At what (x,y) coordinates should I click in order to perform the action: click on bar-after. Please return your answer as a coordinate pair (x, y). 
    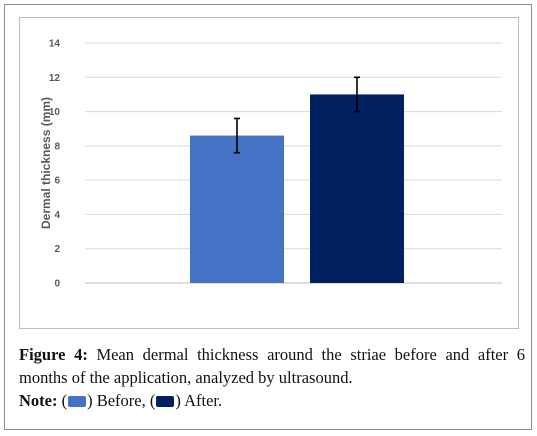
    Looking at the image, I should click on (357, 188).